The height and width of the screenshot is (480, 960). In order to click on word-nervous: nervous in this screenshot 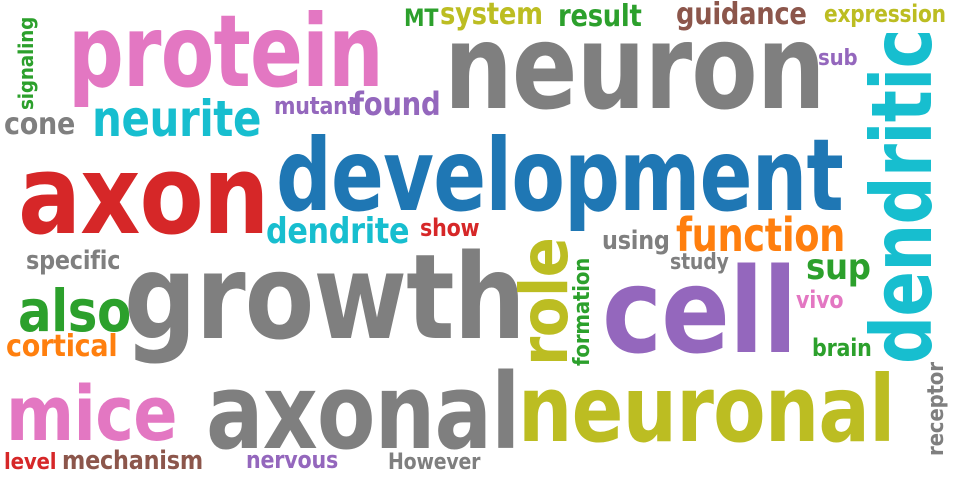, I will do `click(292, 460)`.